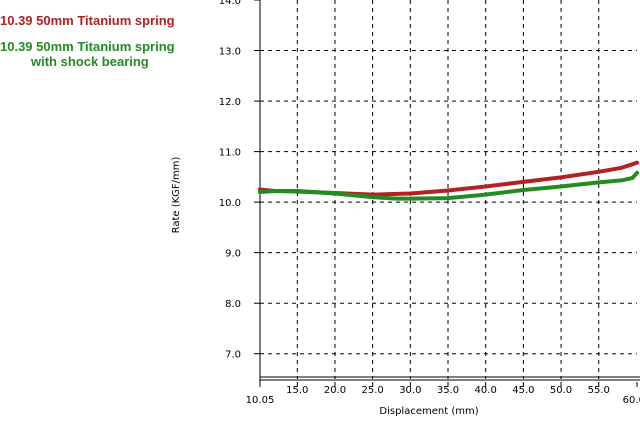 This screenshot has width=640, height=426. Describe the element at coordinates (410, 390) in the screenshot. I see `x-tick-label: 30.0` at that location.